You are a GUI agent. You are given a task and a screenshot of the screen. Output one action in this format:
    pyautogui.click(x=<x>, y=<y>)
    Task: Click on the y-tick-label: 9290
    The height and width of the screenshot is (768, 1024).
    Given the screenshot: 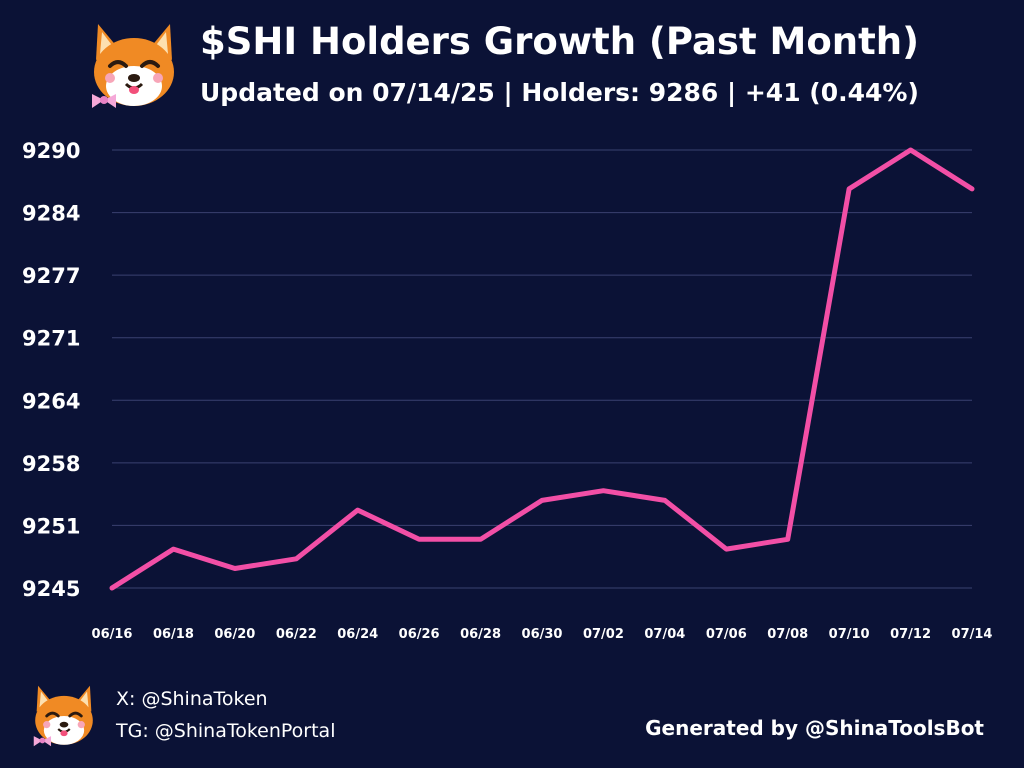 What is the action you would take?
    pyautogui.click(x=51, y=151)
    